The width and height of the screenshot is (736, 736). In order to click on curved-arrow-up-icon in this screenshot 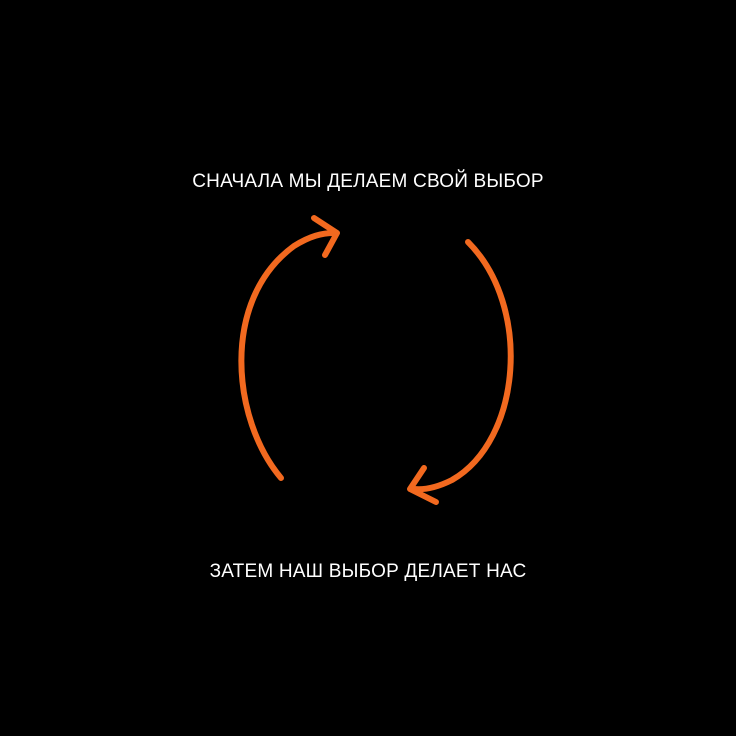, I will do `click(289, 348)`.